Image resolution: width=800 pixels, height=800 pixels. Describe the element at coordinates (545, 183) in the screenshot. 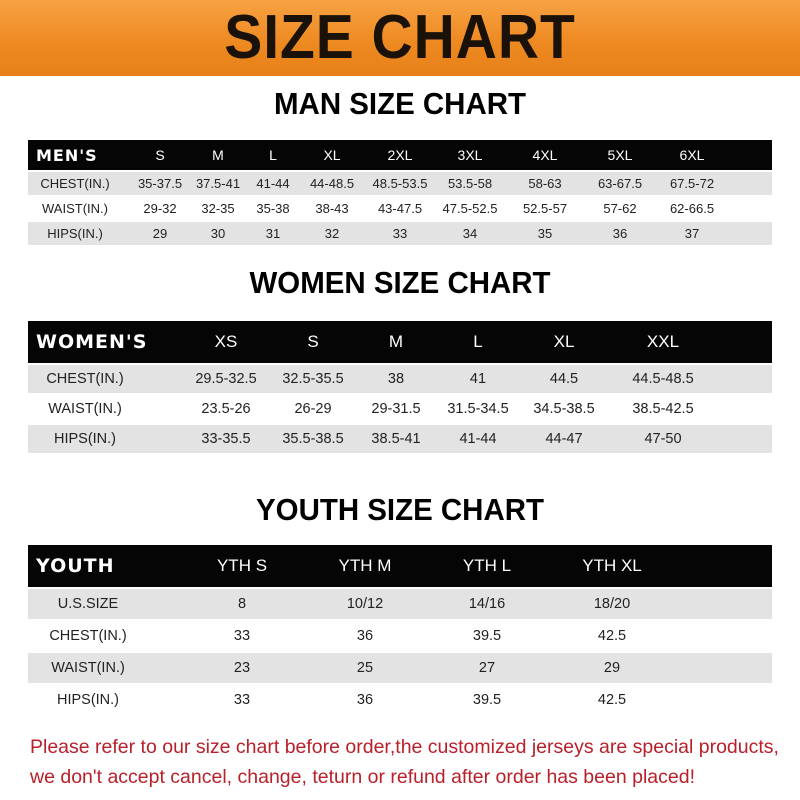

I see `table-cell: 58-63` at that location.